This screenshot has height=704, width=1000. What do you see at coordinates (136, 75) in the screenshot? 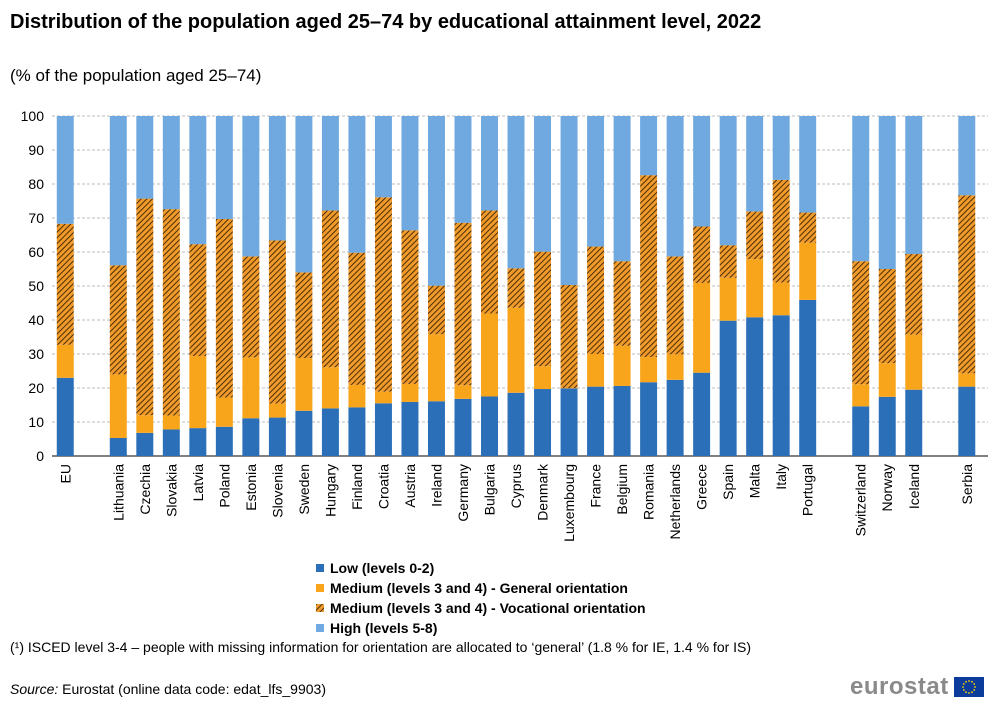
I see `chart-subtitle: (% of the population aged 25–74)` at bounding box center [136, 75].